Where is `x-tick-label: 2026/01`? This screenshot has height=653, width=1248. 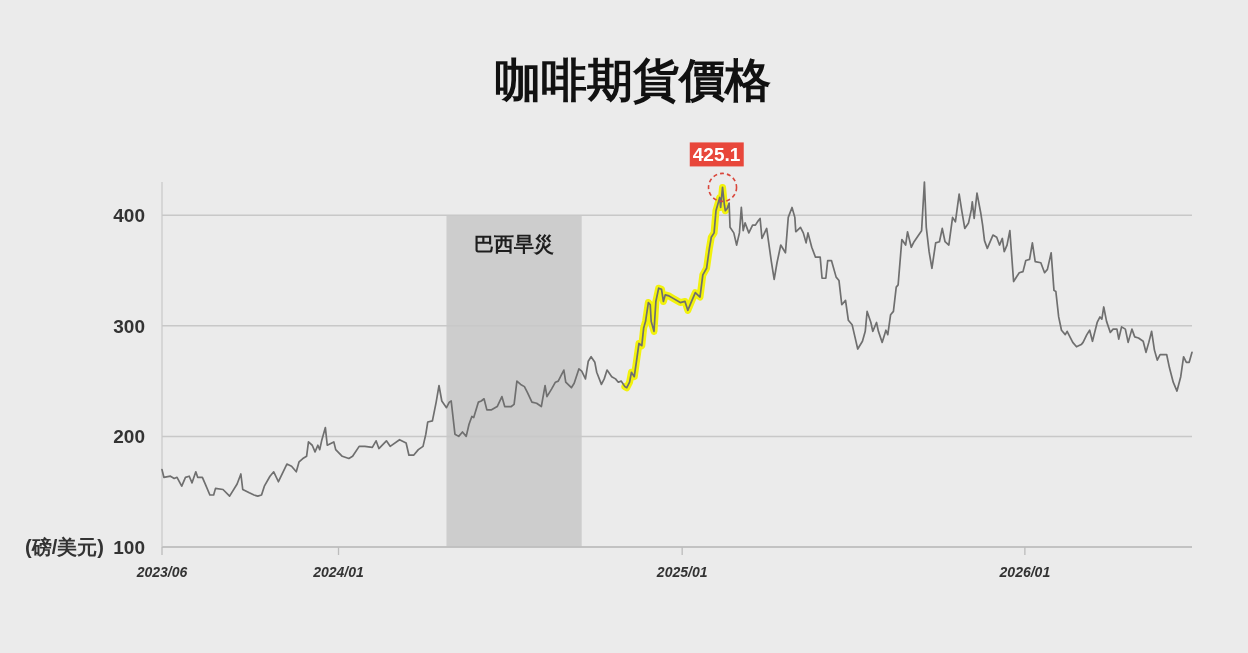
x-tick-label: 2026/01 is located at coordinates (1024, 572).